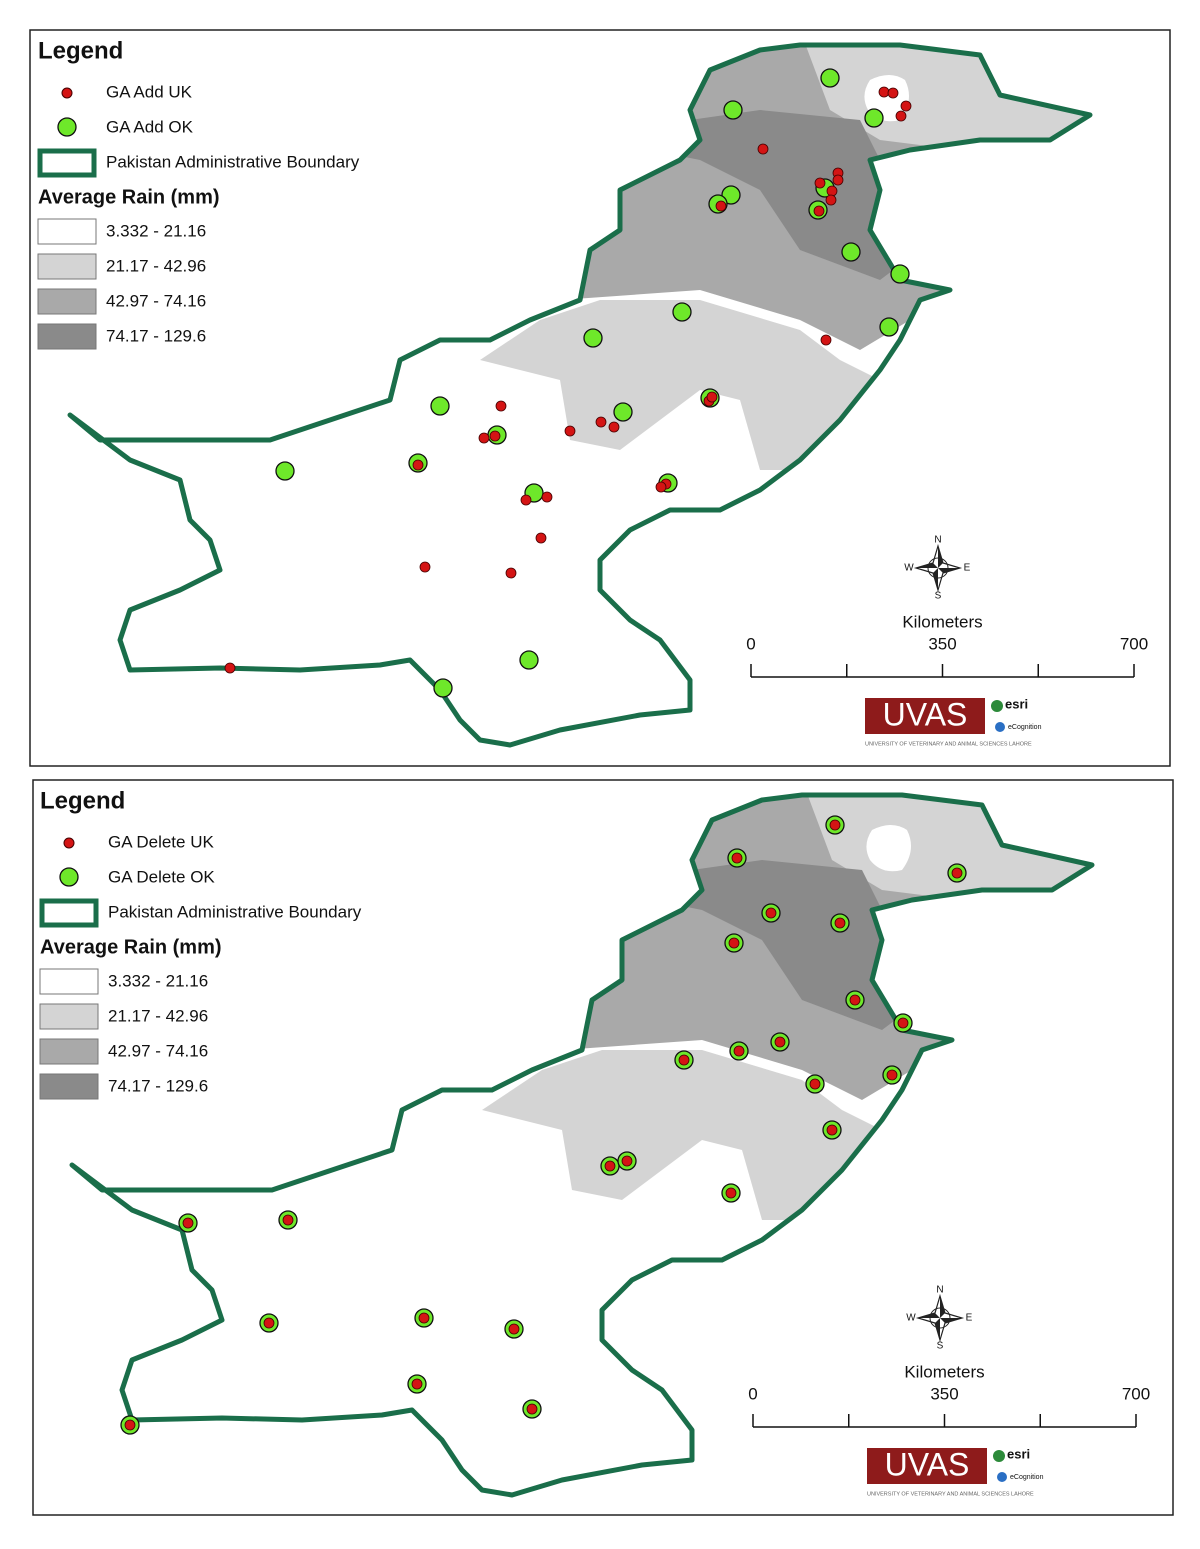 The image size is (1200, 1549). I want to click on legend-subtitle: Average Rain (mm), so click(129, 197).